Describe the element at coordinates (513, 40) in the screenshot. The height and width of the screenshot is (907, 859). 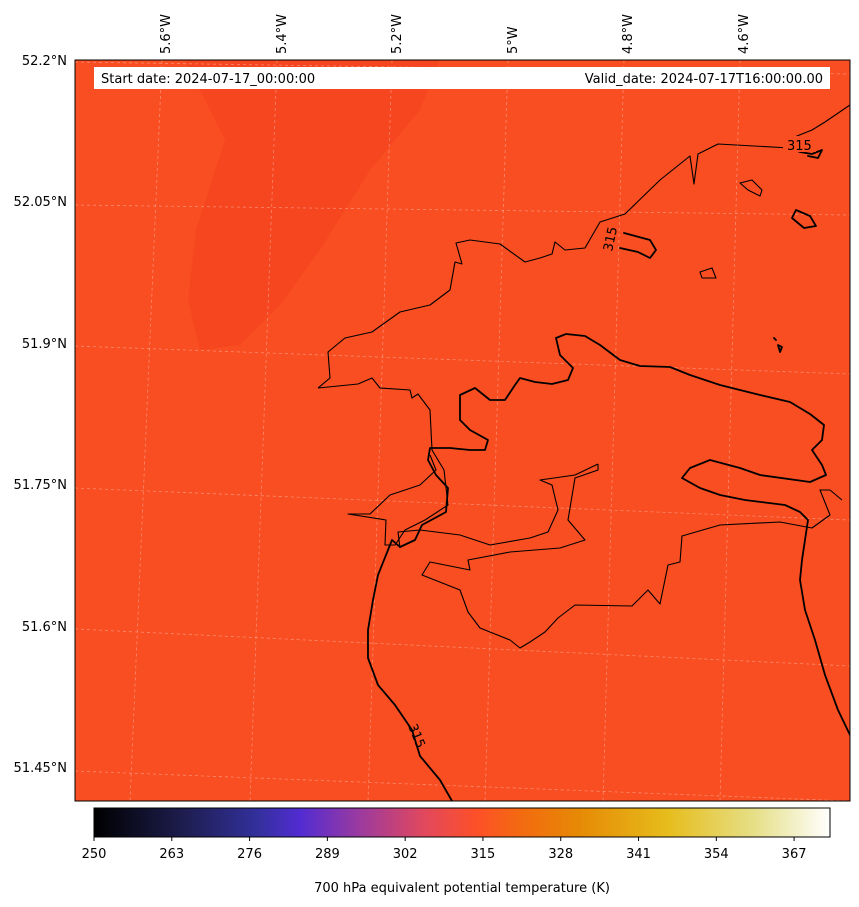
I see `lon-label-4: 5°W` at that location.